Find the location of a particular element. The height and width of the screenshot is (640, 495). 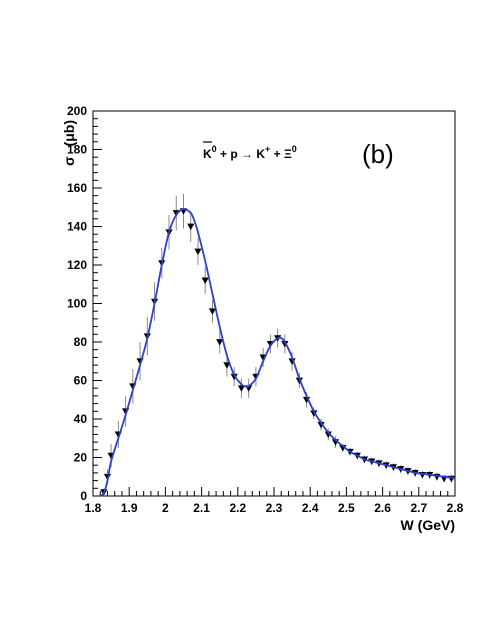

y-tick-label: 200 is located at coordinates (77, 111).